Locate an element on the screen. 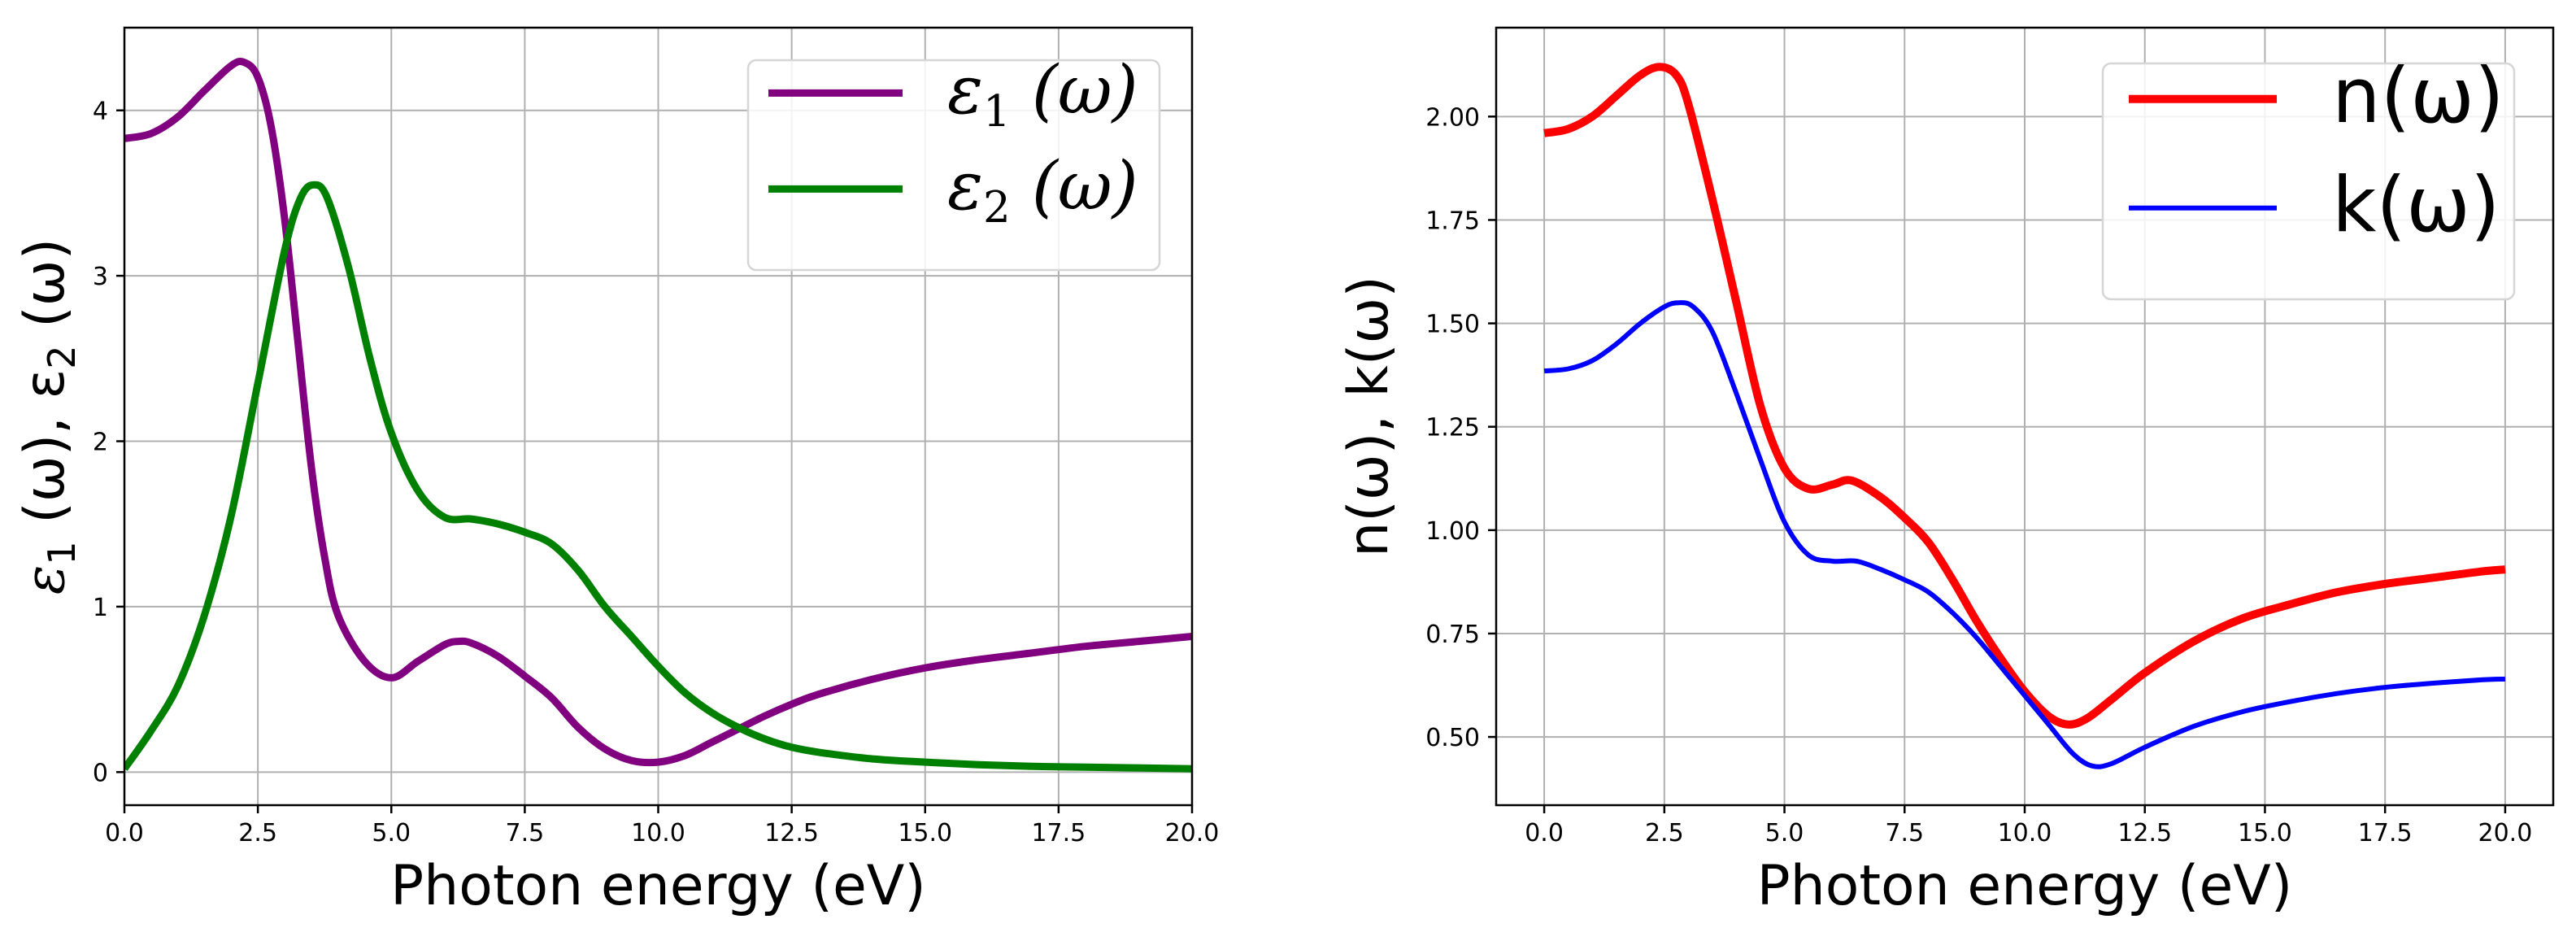 This screenshot has height=941, width=2576. legend-subscript: 1 is located at coordinates (997, 112).